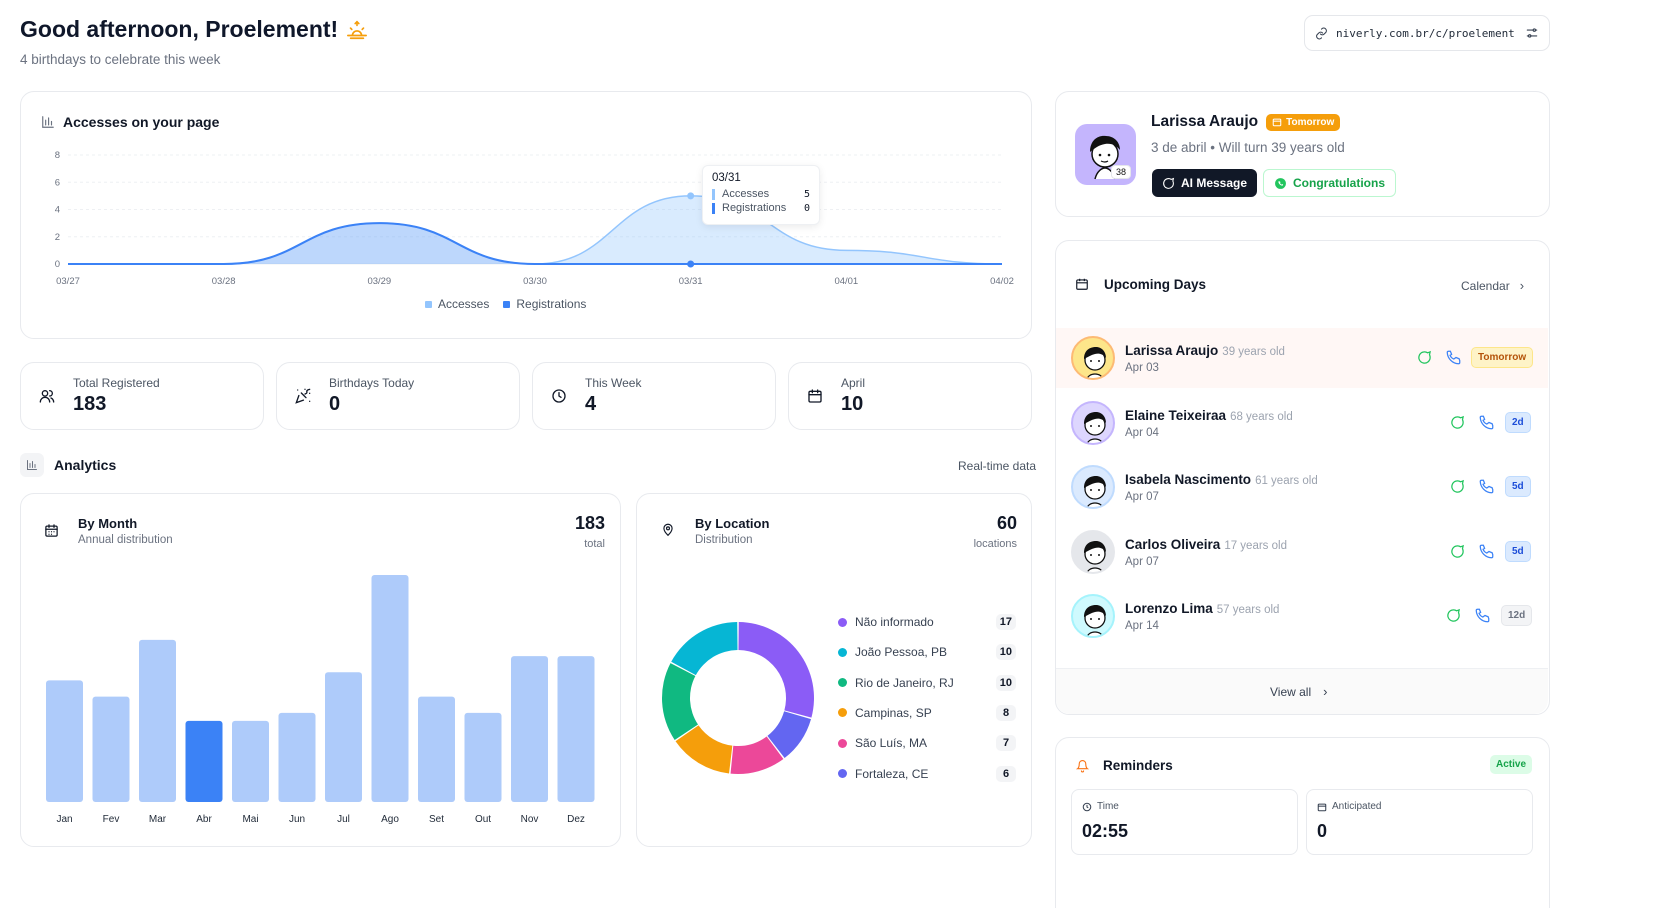  Describe the element at coordinates (910, 396) in the screenshot. I see `stat-april: April 10` at that location.